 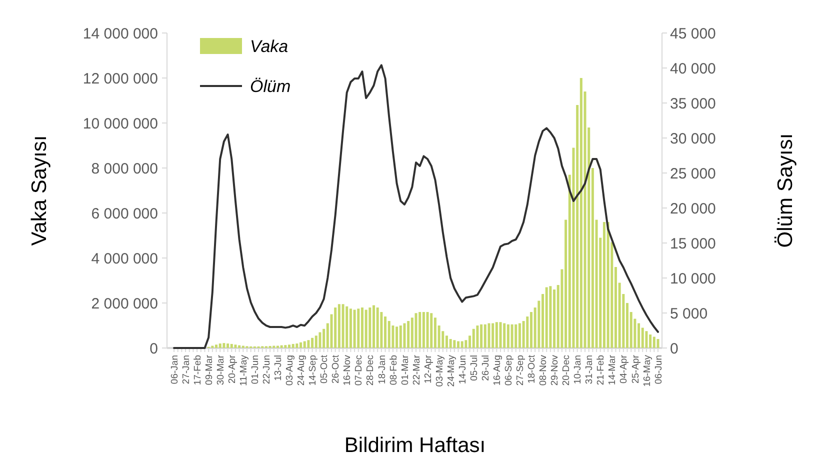 I want to click on x-tick-label: 12-Apr, so click(x=428, y=369).